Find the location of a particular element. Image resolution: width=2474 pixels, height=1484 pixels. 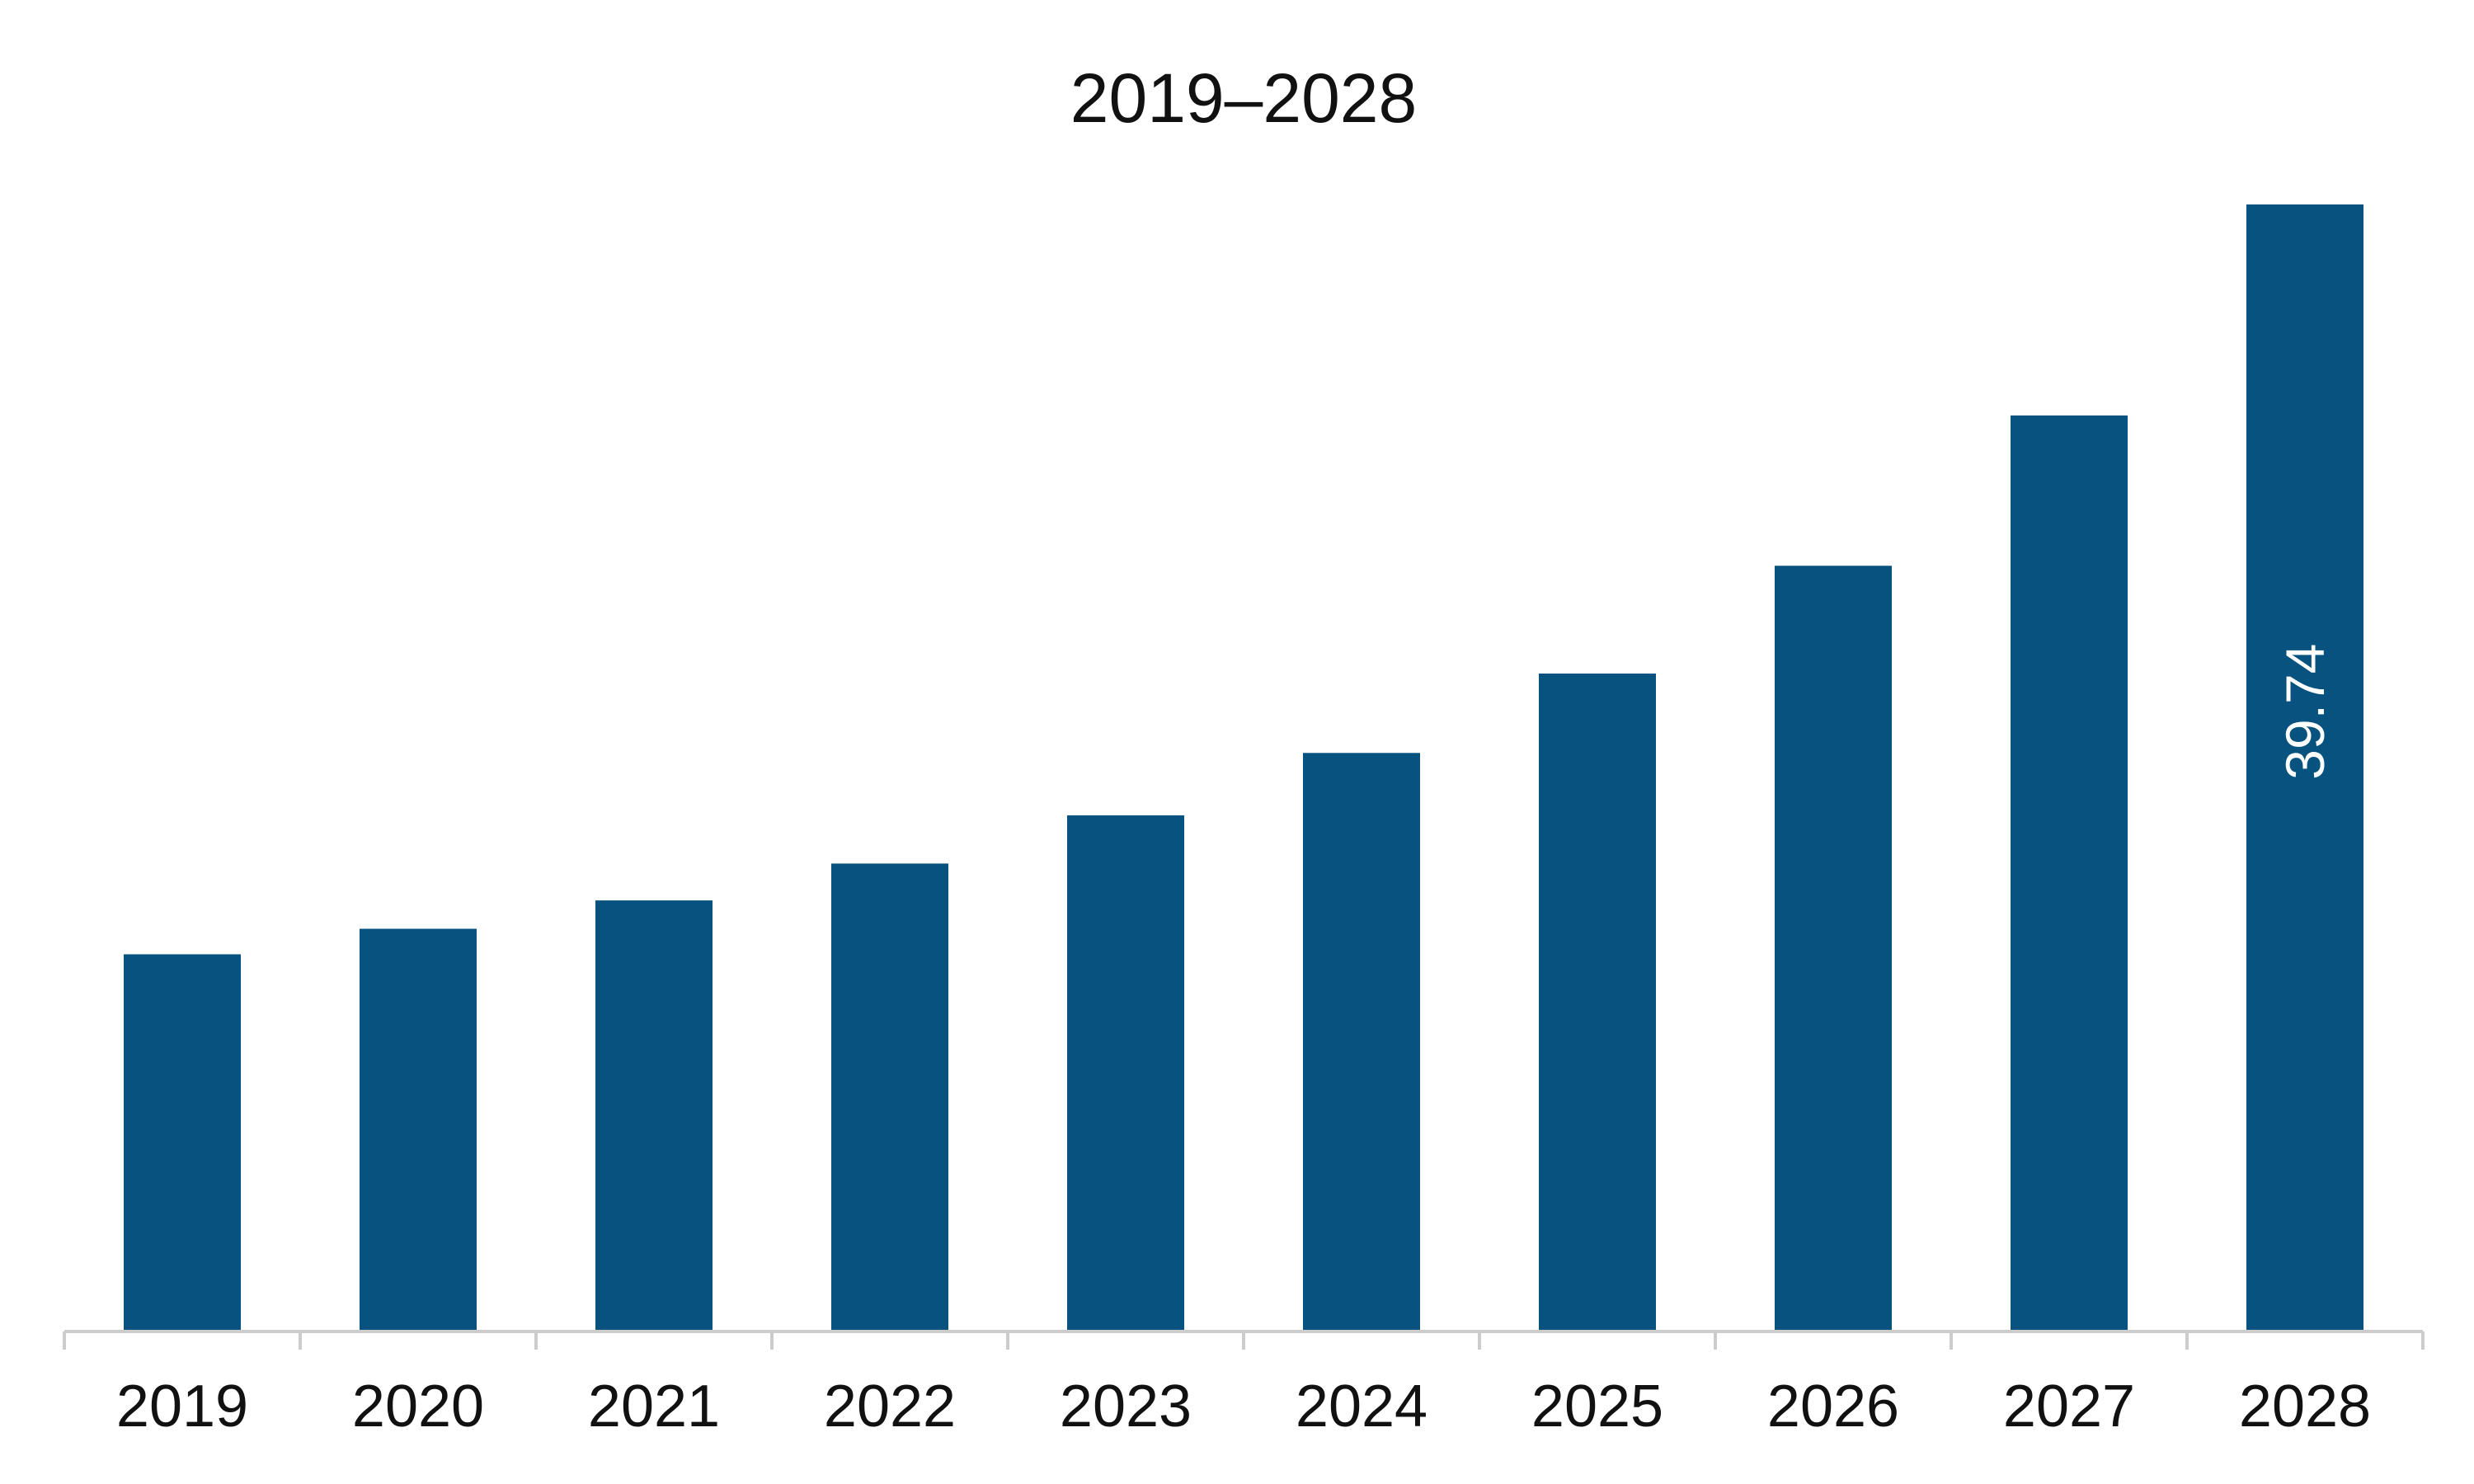

bar-2028 is located at coordinates (2304, 767).